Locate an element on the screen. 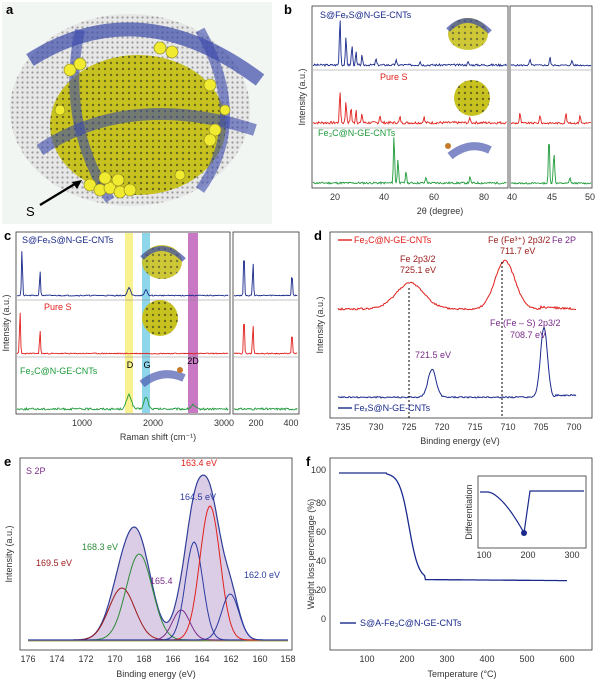 The image size is (600, 683). dtg-ylabel: Differentiation is located at coordinates (469, 511).